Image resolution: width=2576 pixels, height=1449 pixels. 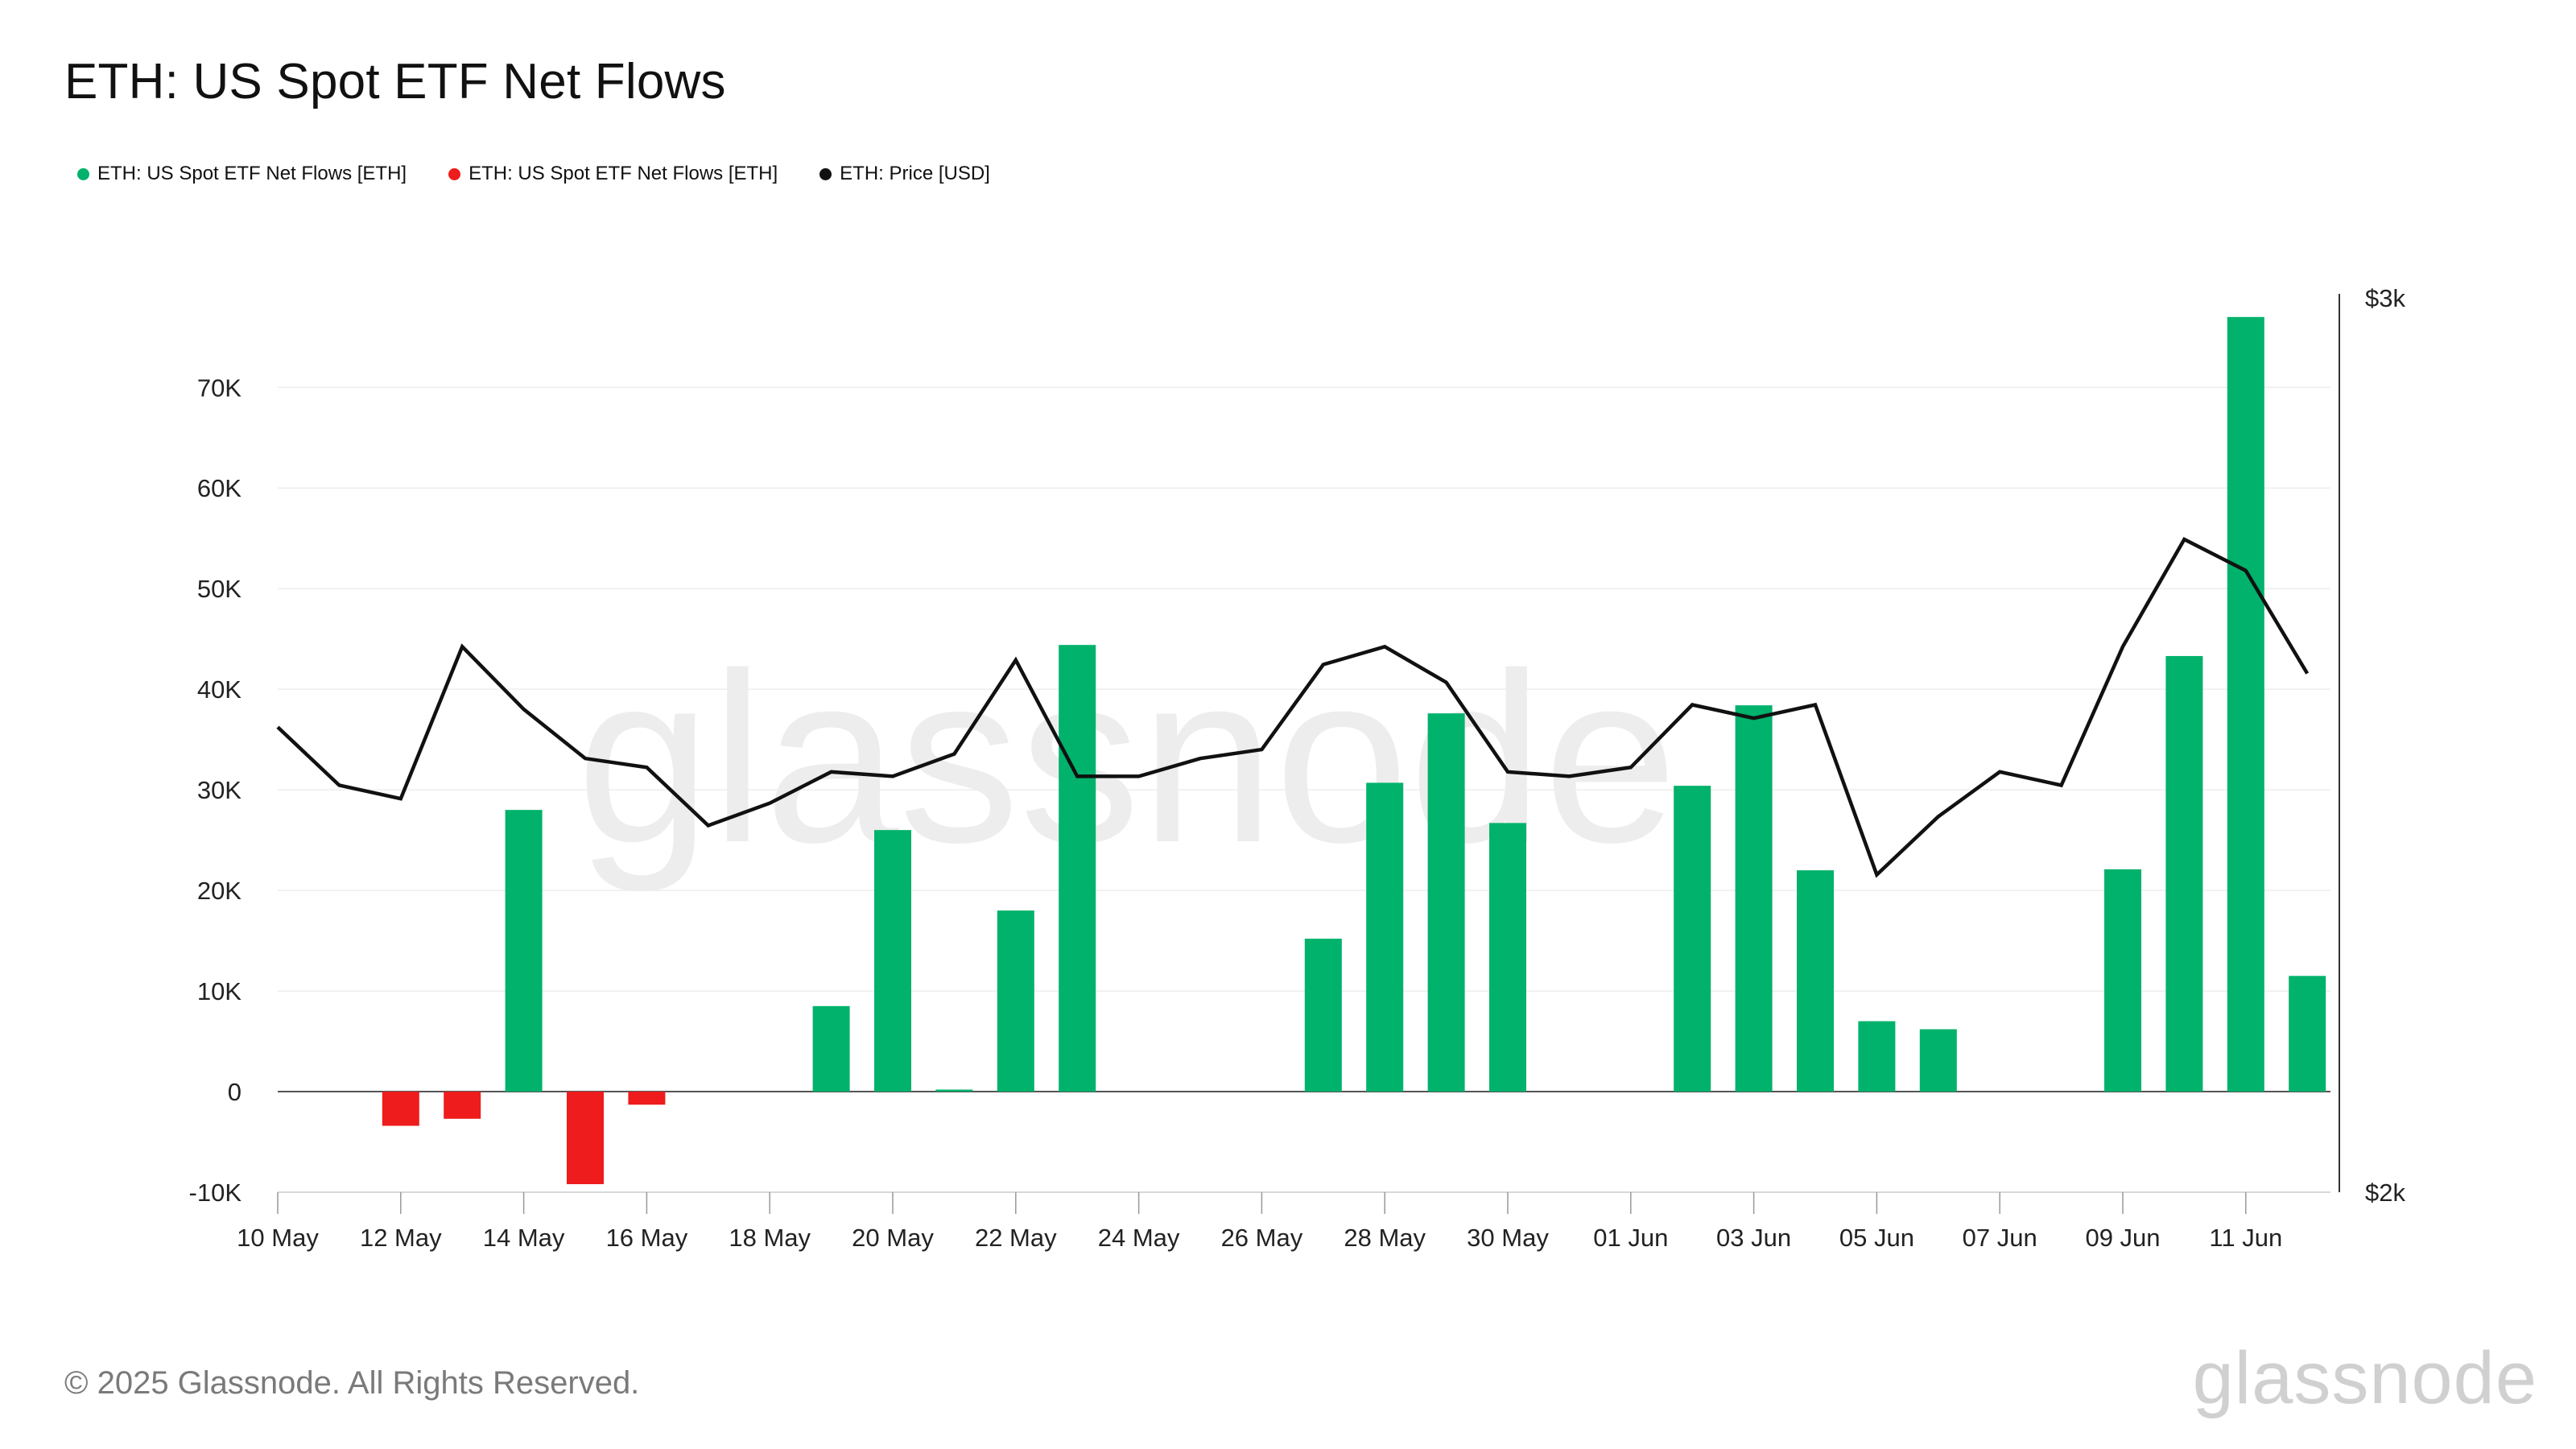 I want to click on x-tick-label: 03 Jun, so click(x=1753, y=1238).